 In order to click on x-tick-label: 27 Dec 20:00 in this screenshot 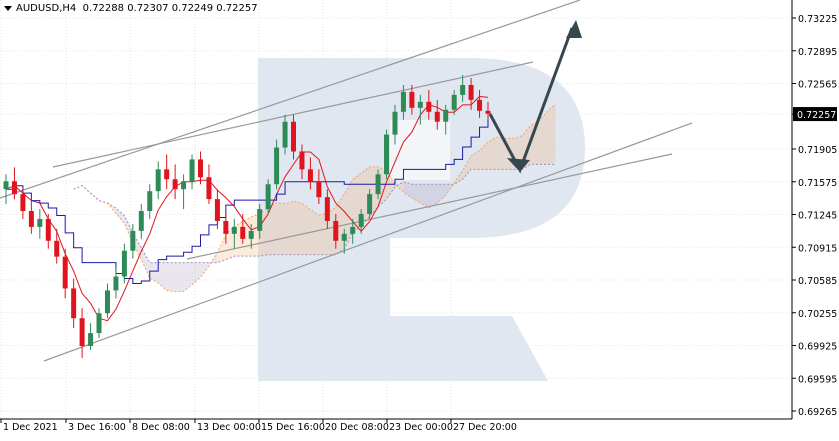, I will do `click(485, 427)`.